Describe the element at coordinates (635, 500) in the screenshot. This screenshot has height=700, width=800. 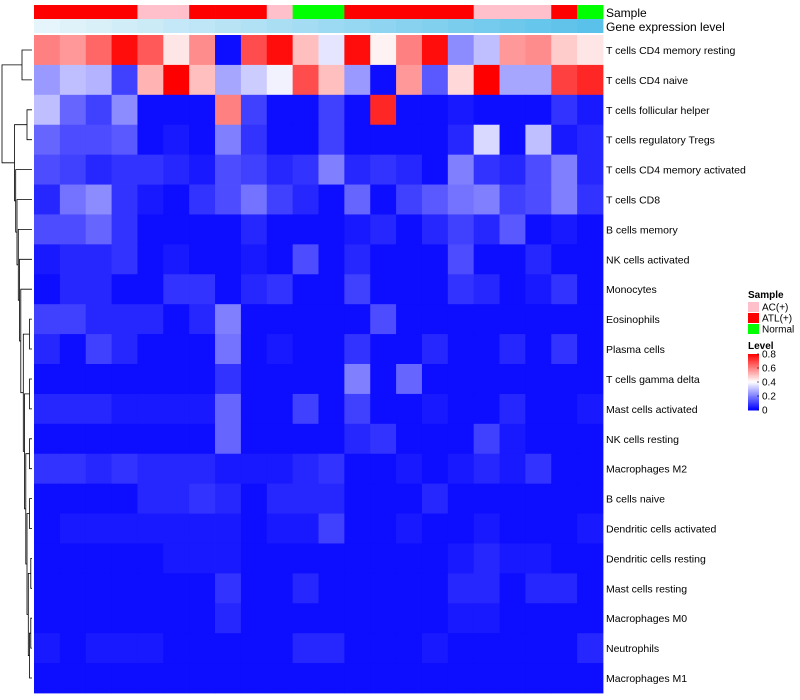
I see `row-label: B cells naive` at that location.